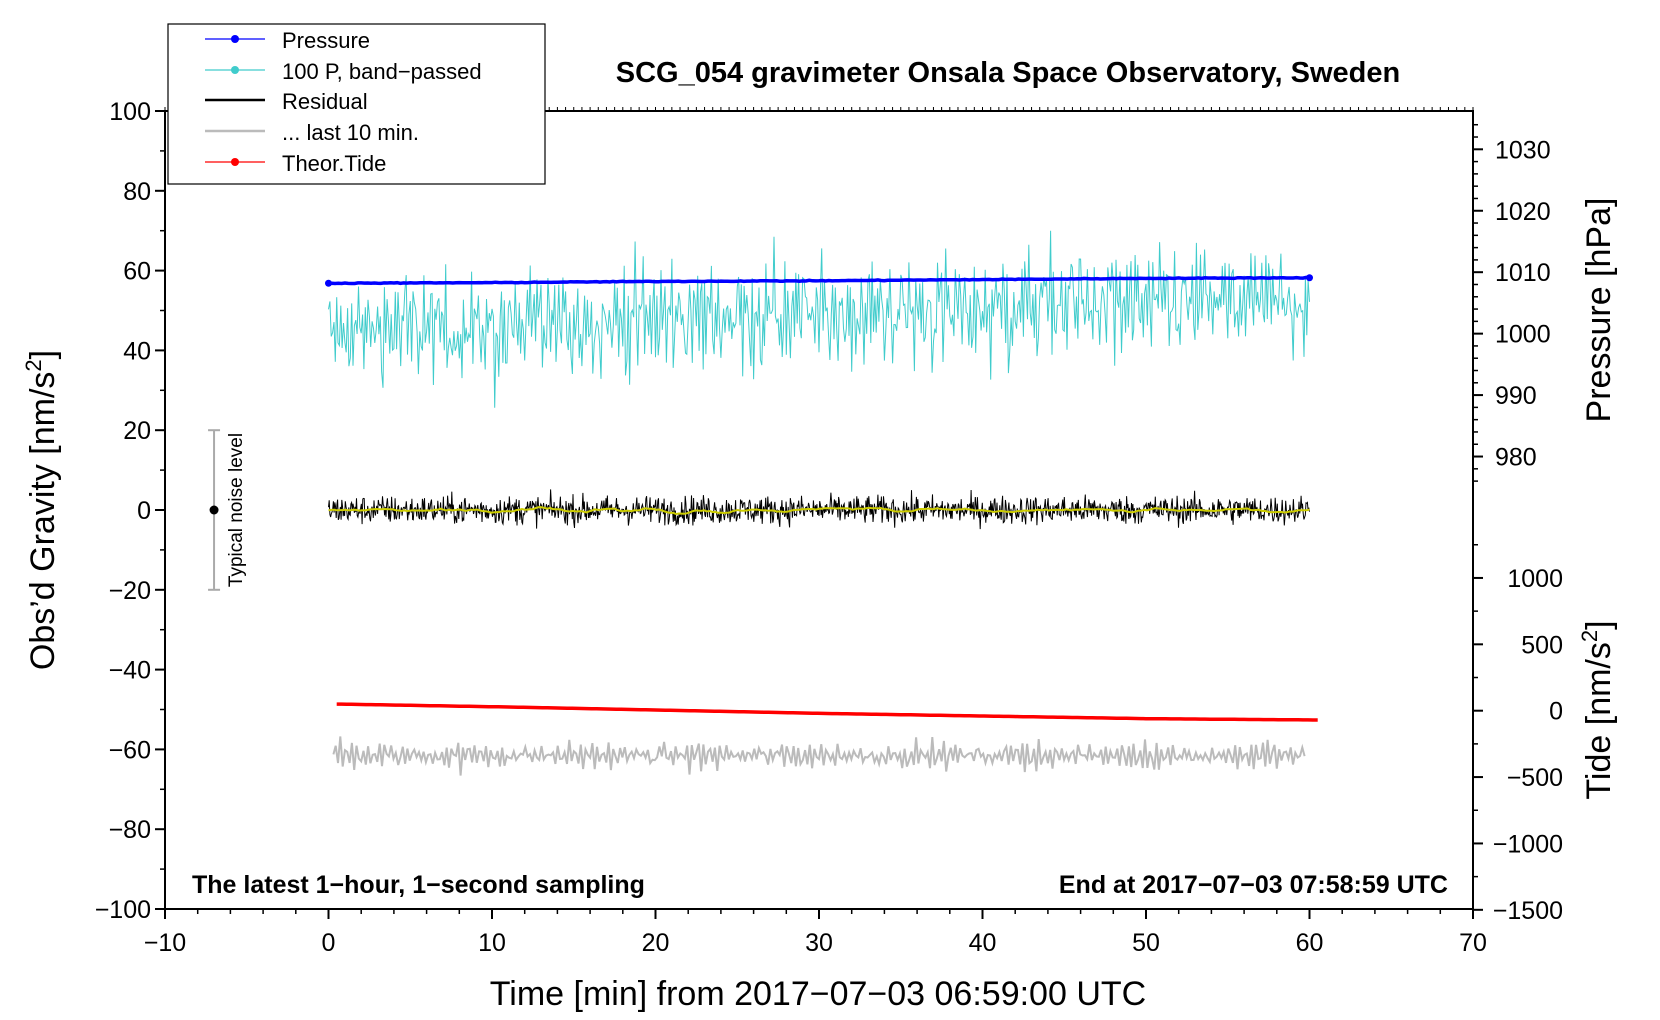 The height and width of the screenshot is (1020, 1660). What do you see at coordinates (235, 39) in the screenshot?
I see `legend-marker-pressure` at bounding box center [235, 39].